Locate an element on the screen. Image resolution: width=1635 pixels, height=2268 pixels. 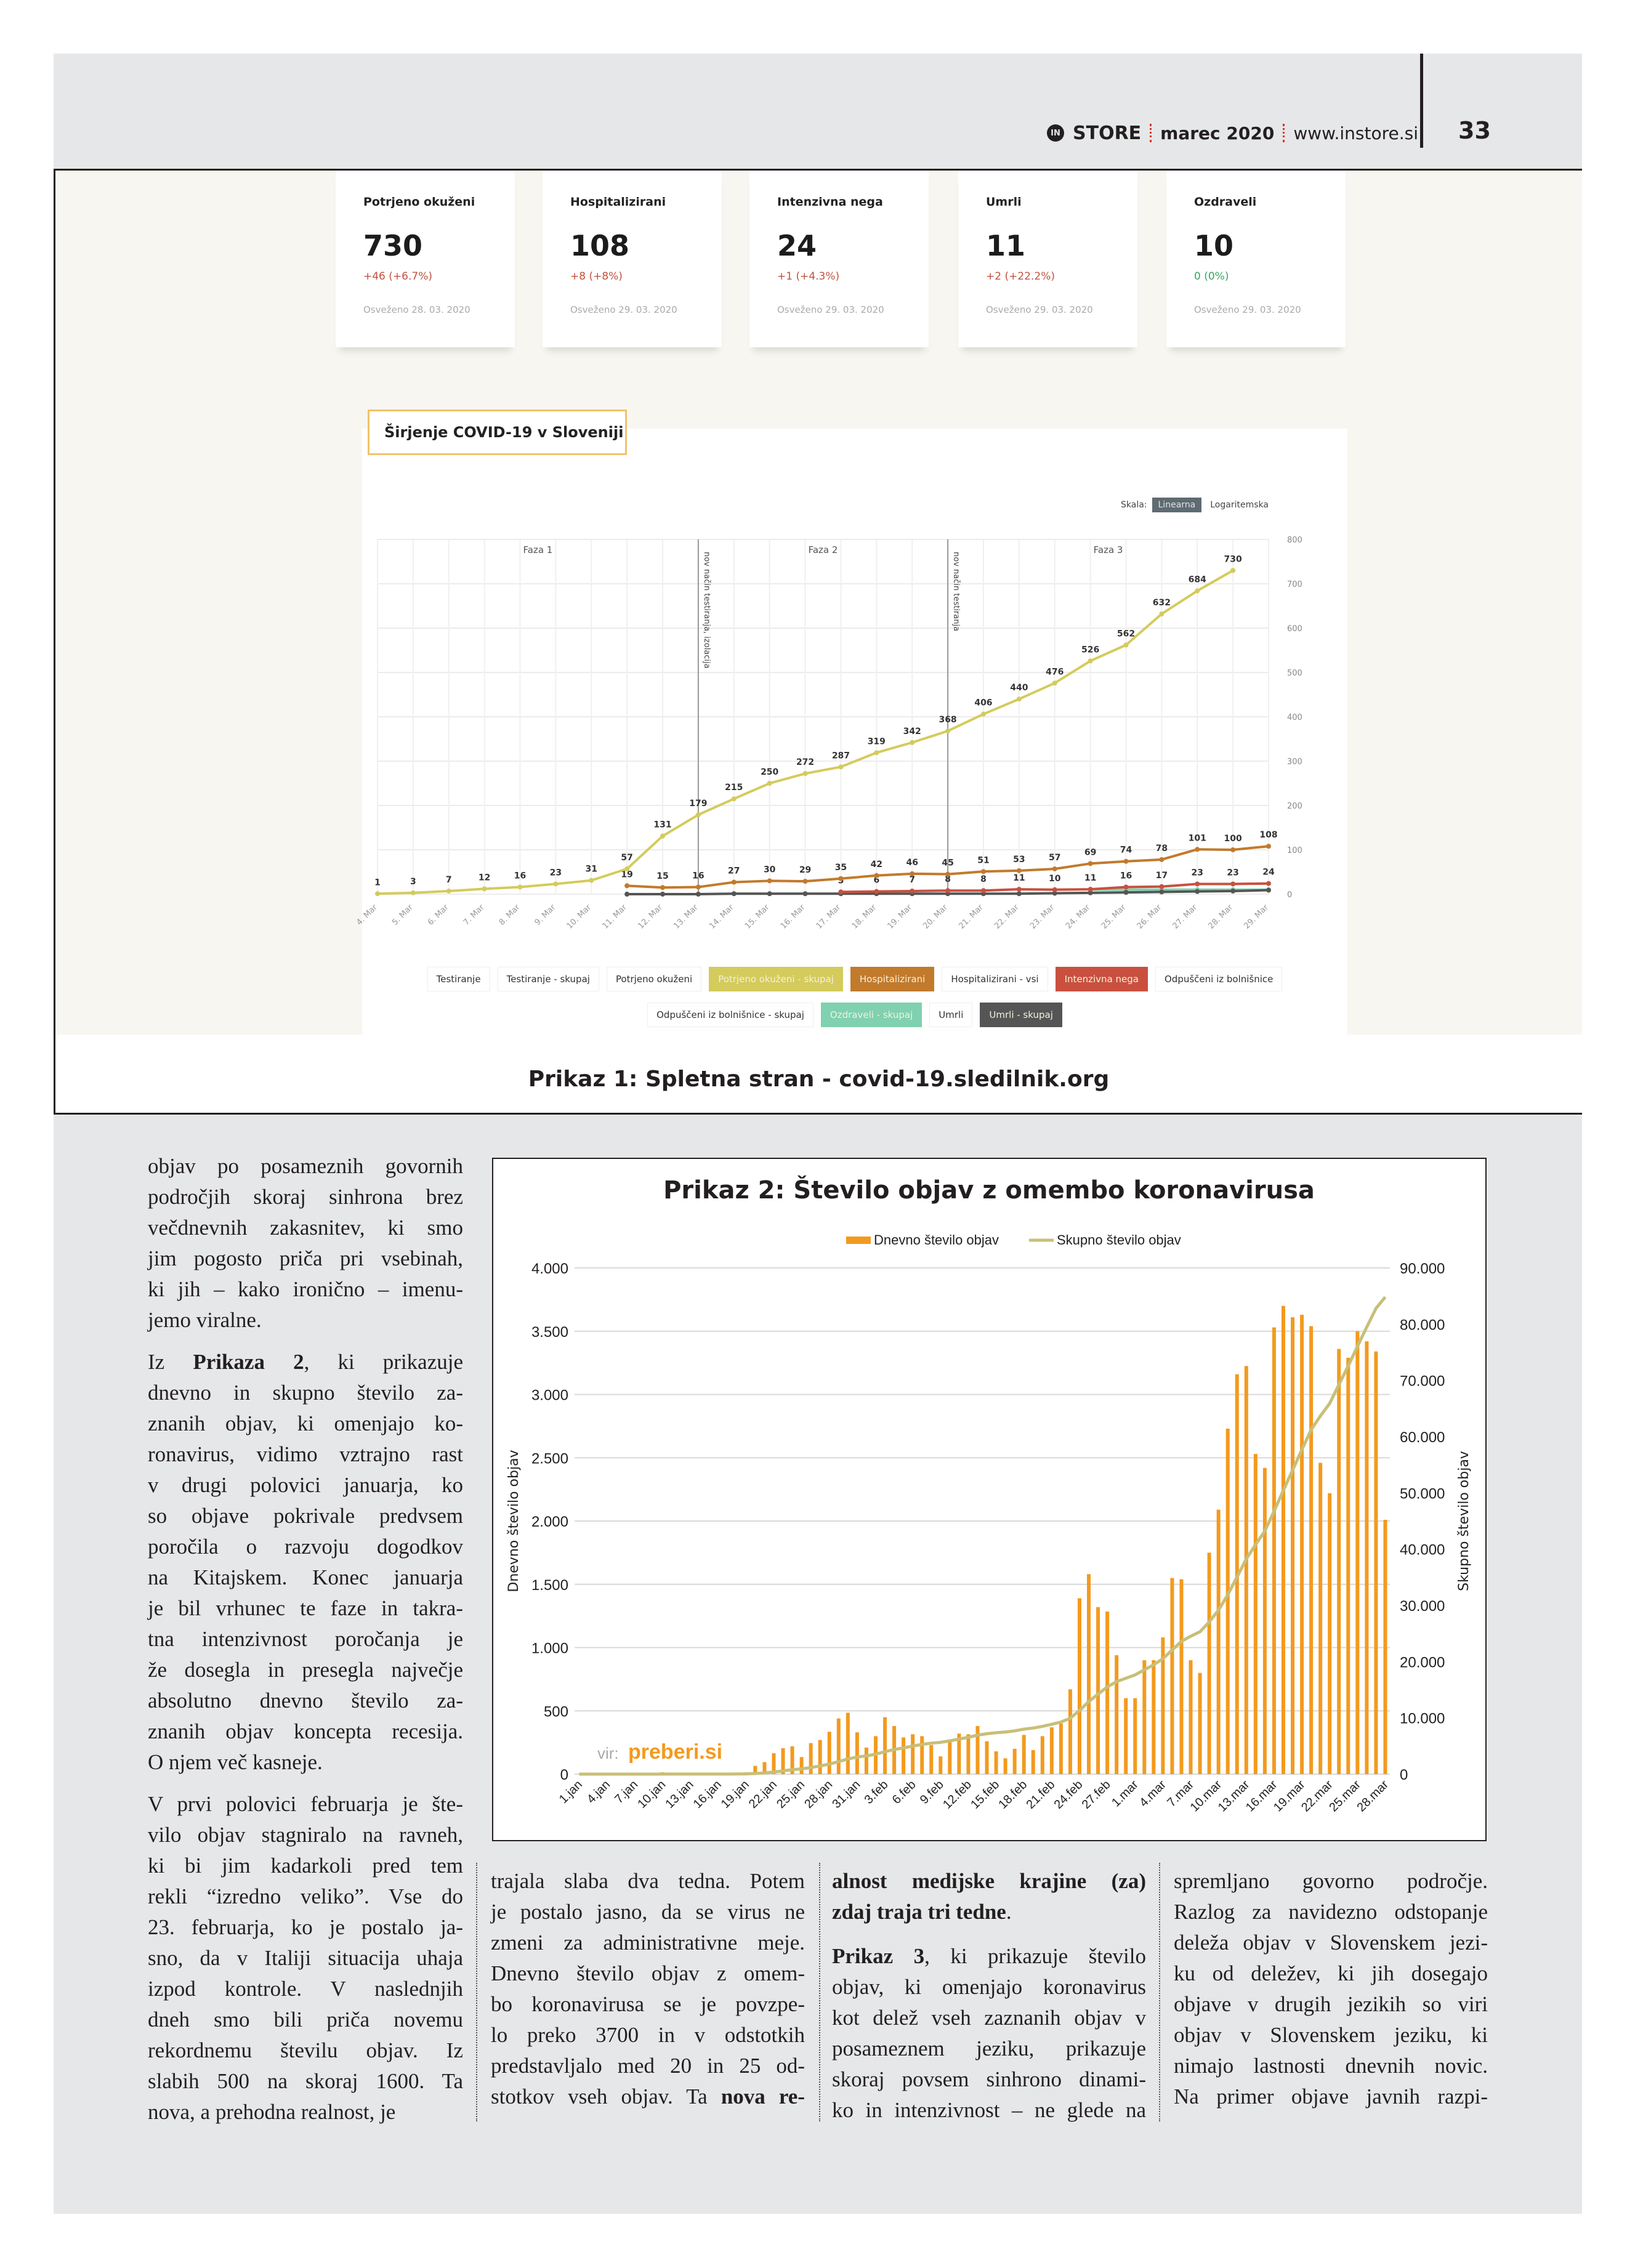
stat-value: 108 is located at coordinates (600, 246).